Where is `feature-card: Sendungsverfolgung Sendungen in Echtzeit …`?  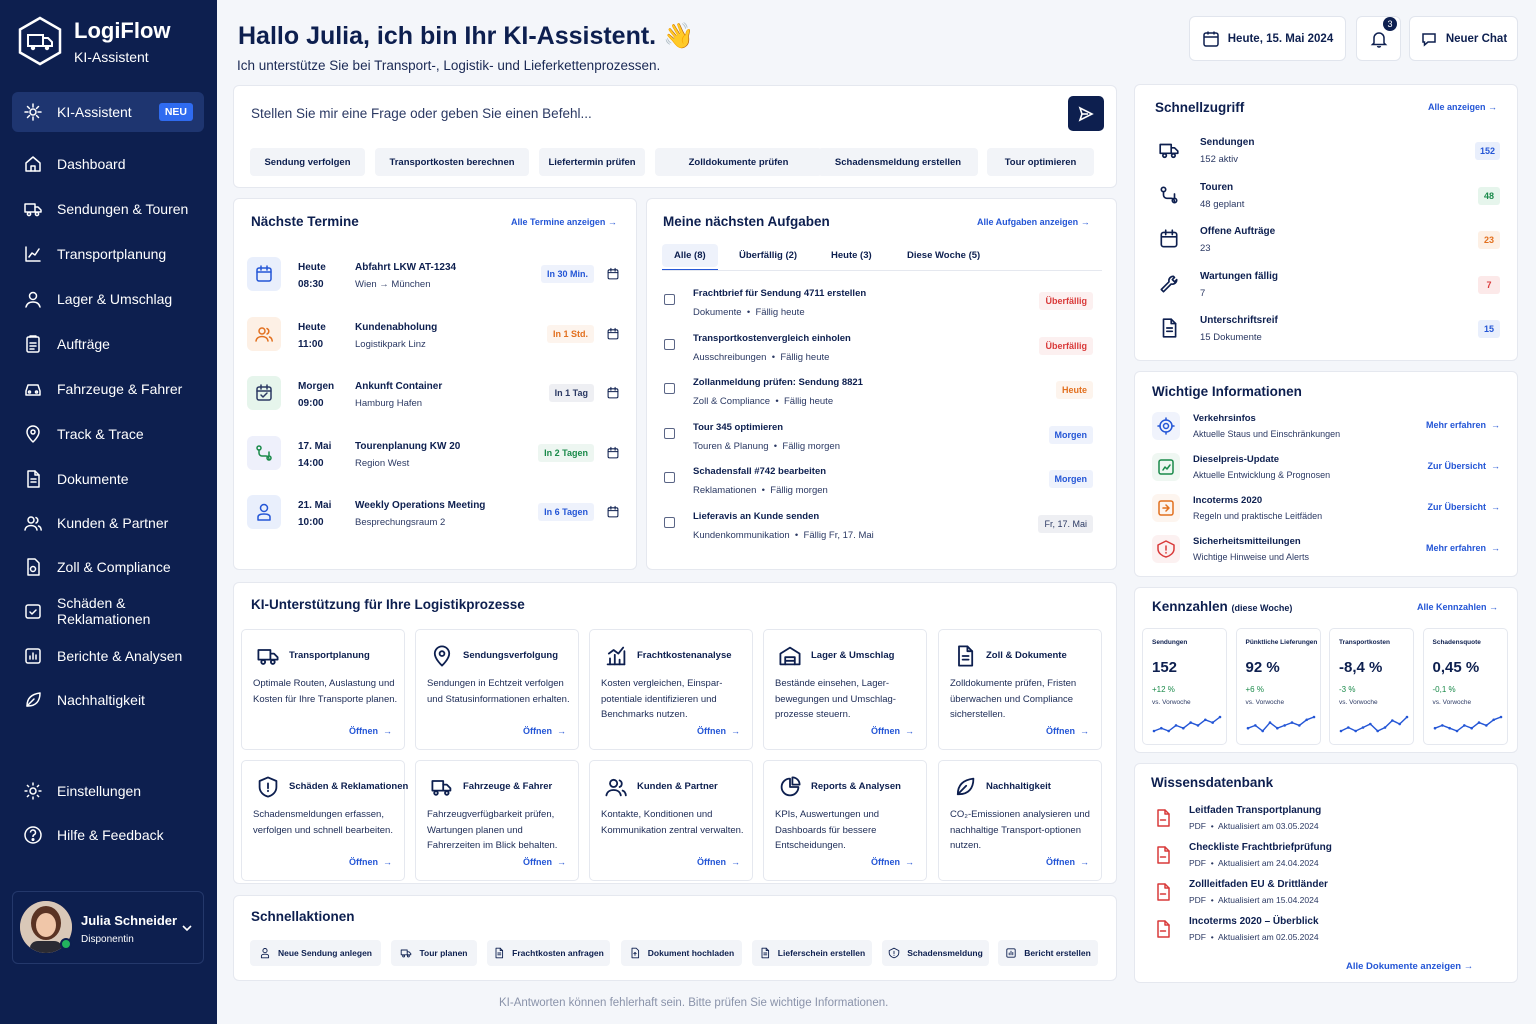 feature-card: Sendungsverfolgung Sendungen in Echtzeit … is located at coordinates (497, 689).